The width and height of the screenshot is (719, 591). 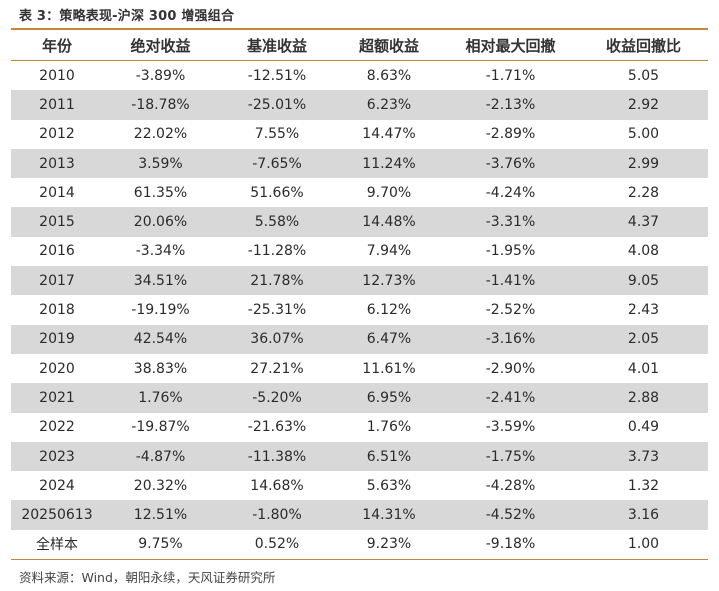 What do you see at coordinates (160, 105) in the screenshot?
I see `absolute-return-cell: -18.78%` at bounding box center [160, 105].